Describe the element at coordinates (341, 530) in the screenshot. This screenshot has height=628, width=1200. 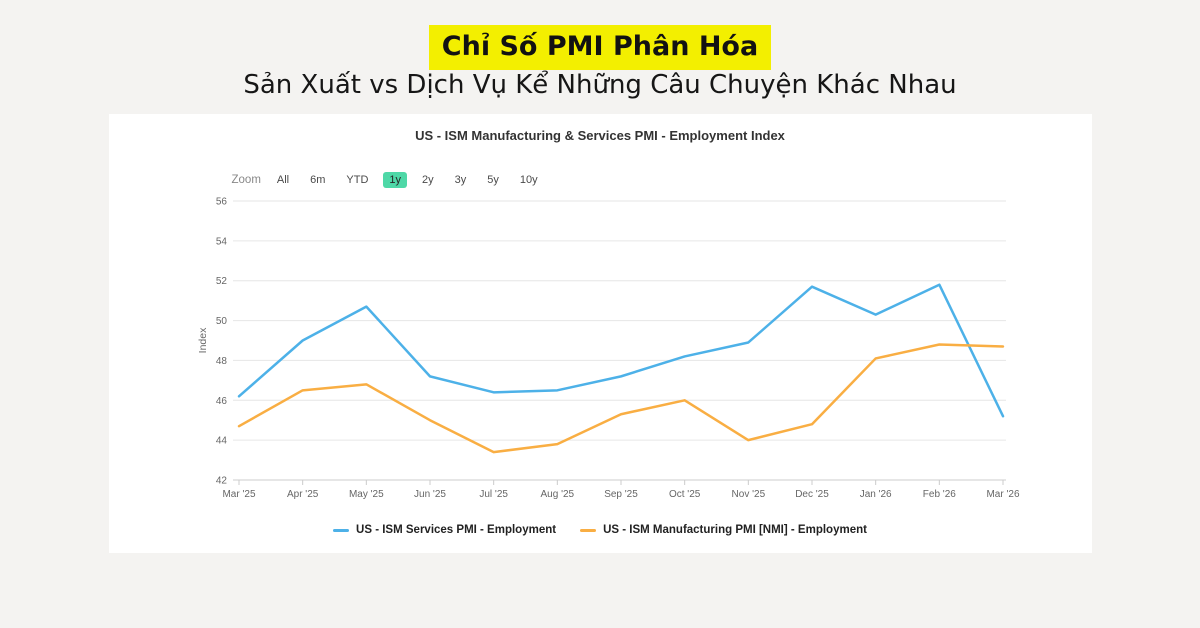
I see `services-line-marker` at that location.